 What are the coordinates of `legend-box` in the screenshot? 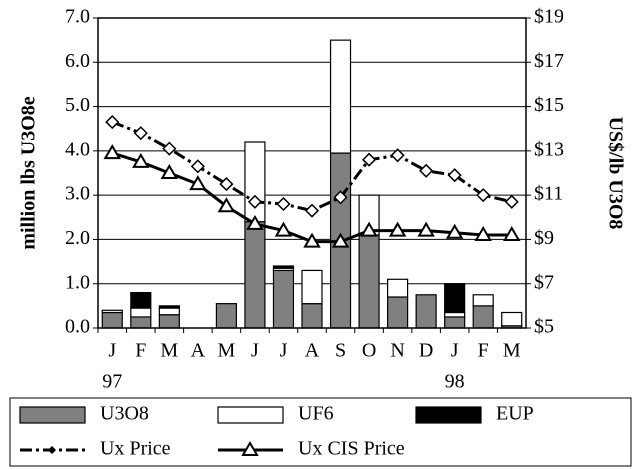 It's located at (320, 432).